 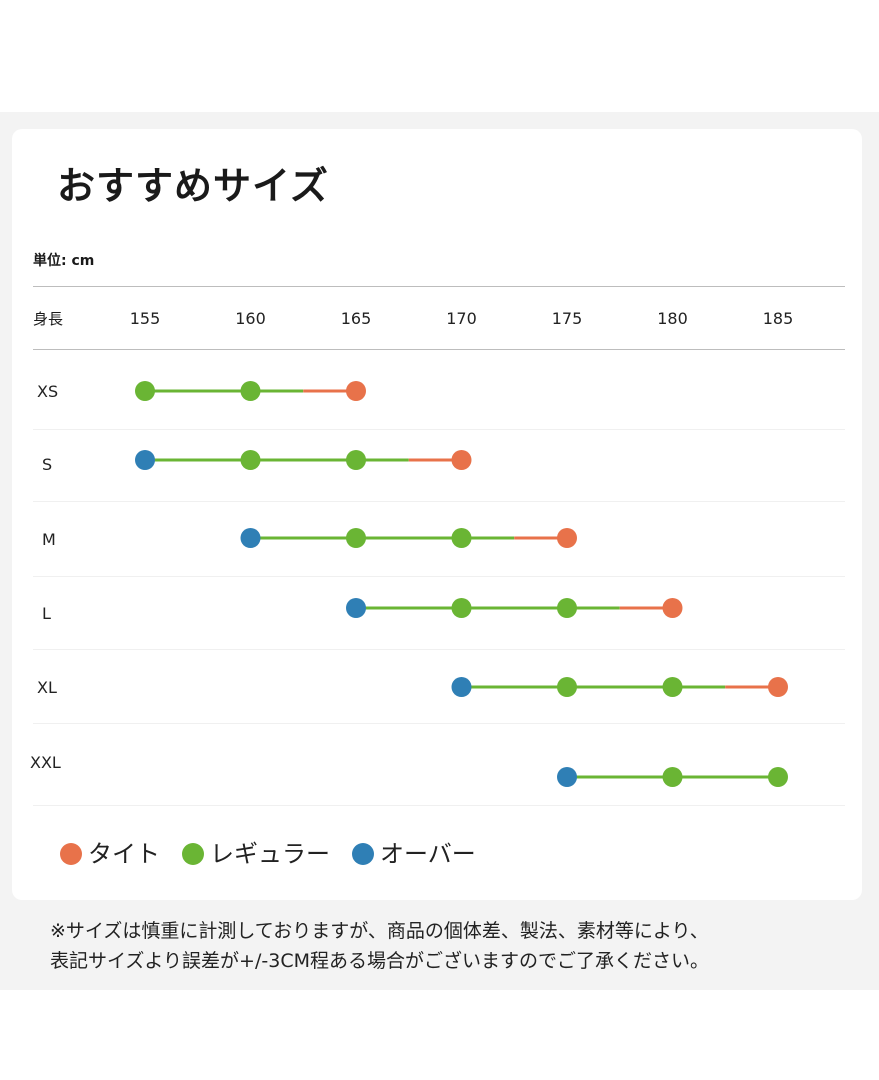 What do you see at coordinates (439, 349) in the screenshot?
I see `header-bottom-divider` at bounding box center [439, 349].